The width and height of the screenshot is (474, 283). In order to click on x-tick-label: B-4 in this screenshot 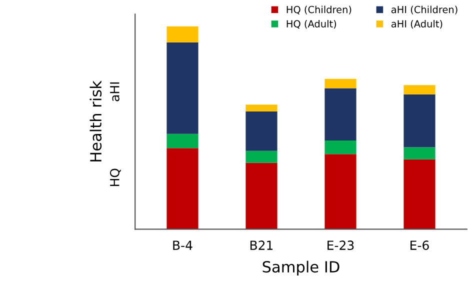, I will do `click(182, 245)`.